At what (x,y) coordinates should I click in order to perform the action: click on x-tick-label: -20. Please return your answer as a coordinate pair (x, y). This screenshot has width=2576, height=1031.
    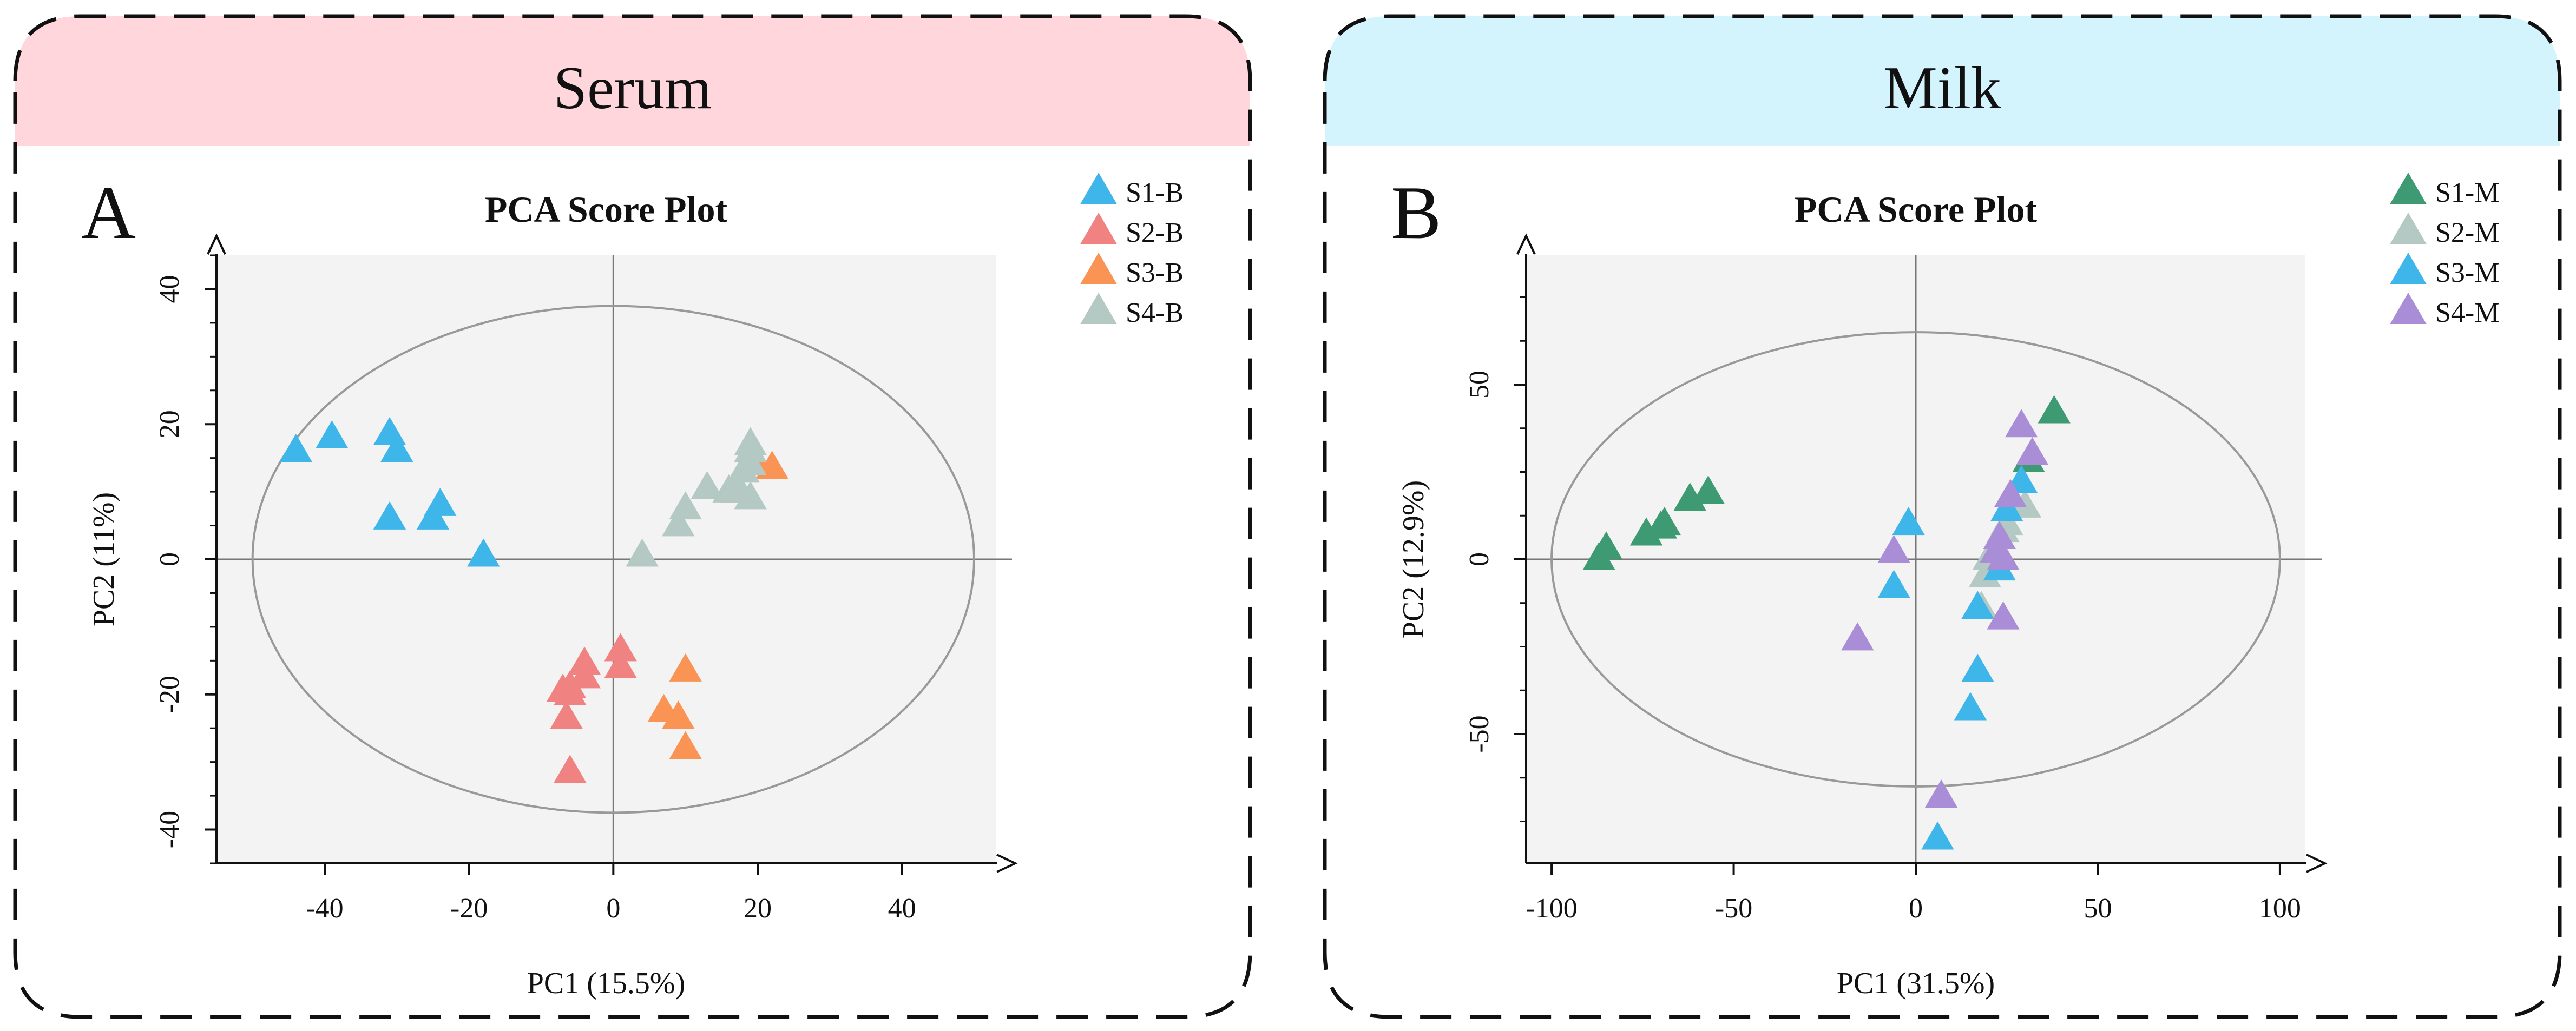
    Looking at the image, I should click on (469, 908).